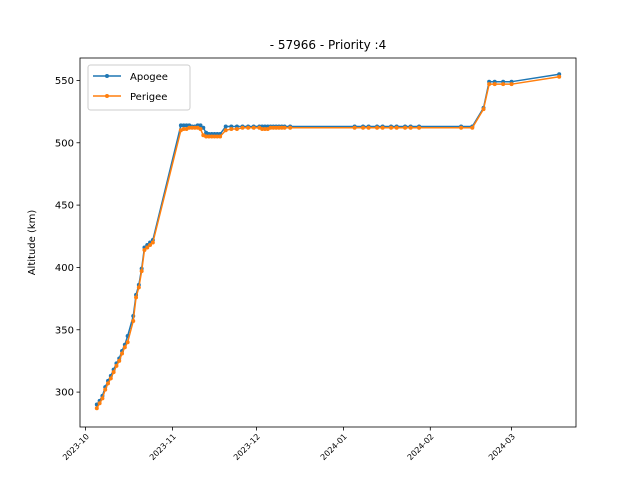 This screenshot has width=640, height=480. Describe the element at coordinates (64, 268) in the screenshot. I see `y-tick-label: 400` at that location.